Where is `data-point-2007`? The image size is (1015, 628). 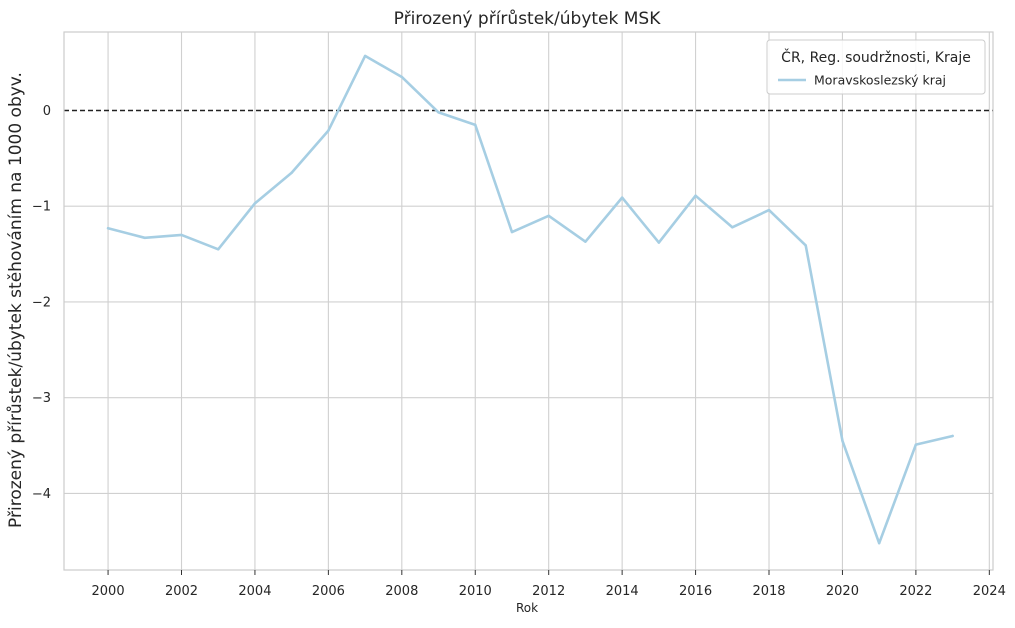
data-point-2007 is located at coordinates (365, 56).